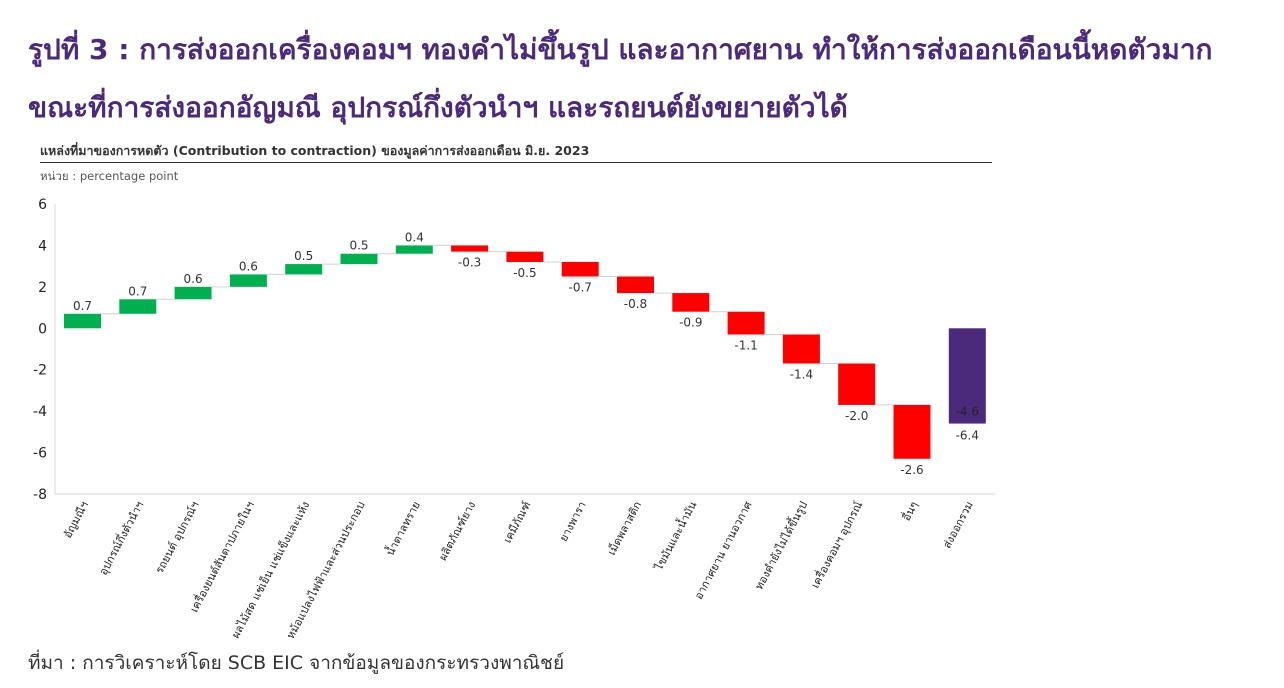  I want to click on data-label: -4.6, so click(967, 412).